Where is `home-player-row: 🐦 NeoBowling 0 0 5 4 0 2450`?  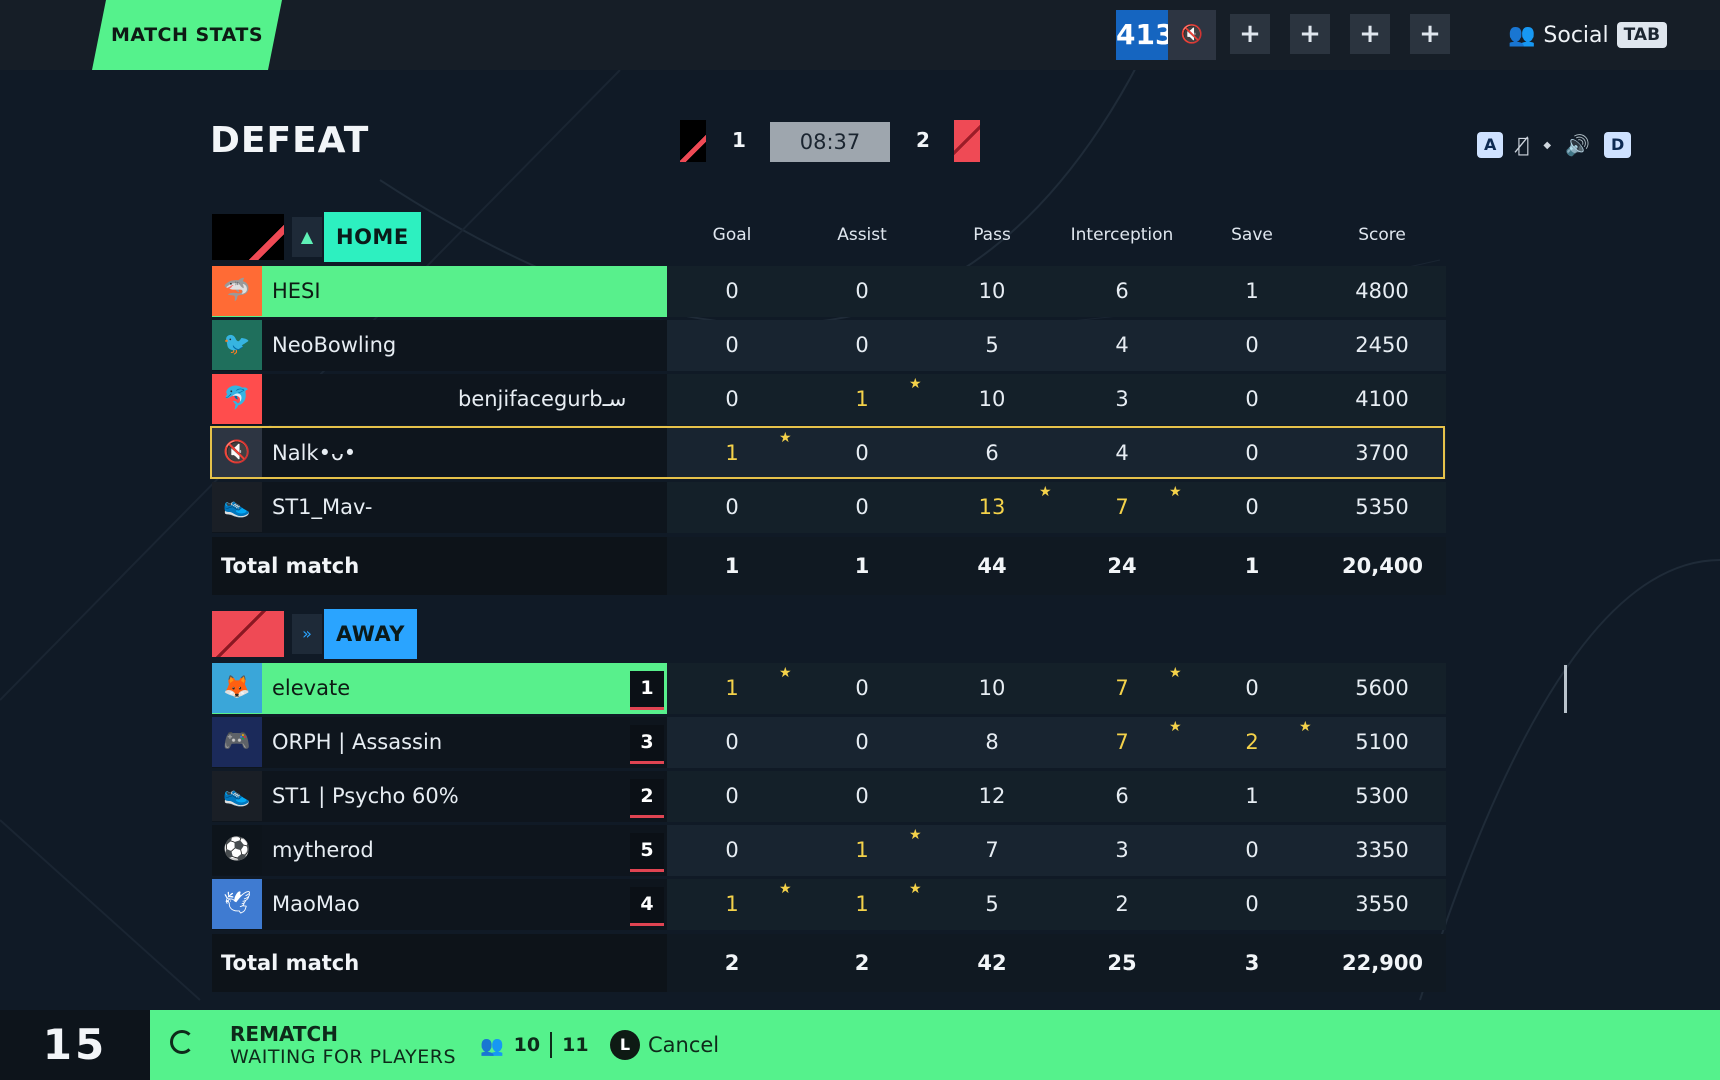
home-player-row: 🐦 NeoBowling 0 0 5 4 0 2450 is located at coordinates (829, 345).